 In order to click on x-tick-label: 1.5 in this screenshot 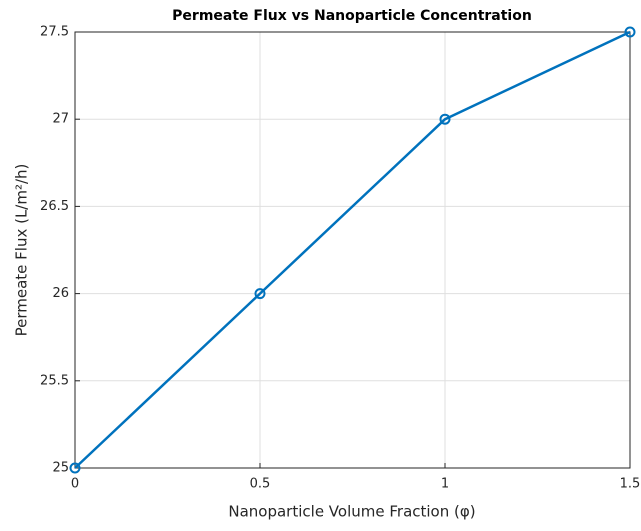, I will do `click(630, 484)`.